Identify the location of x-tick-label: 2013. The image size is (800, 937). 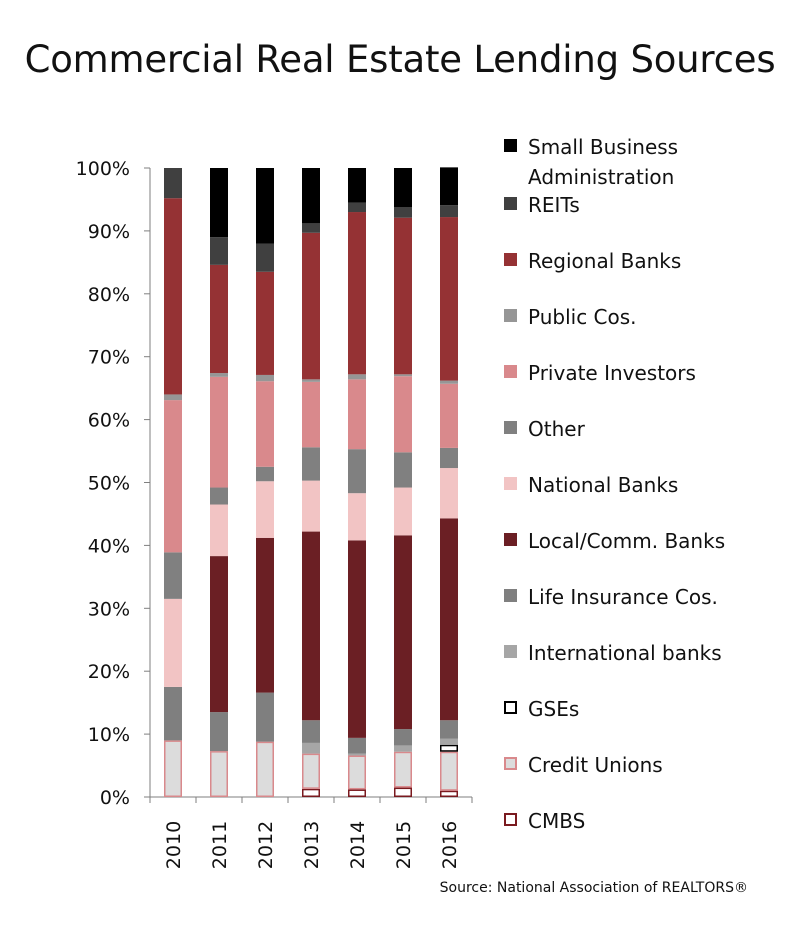
(312, 845).